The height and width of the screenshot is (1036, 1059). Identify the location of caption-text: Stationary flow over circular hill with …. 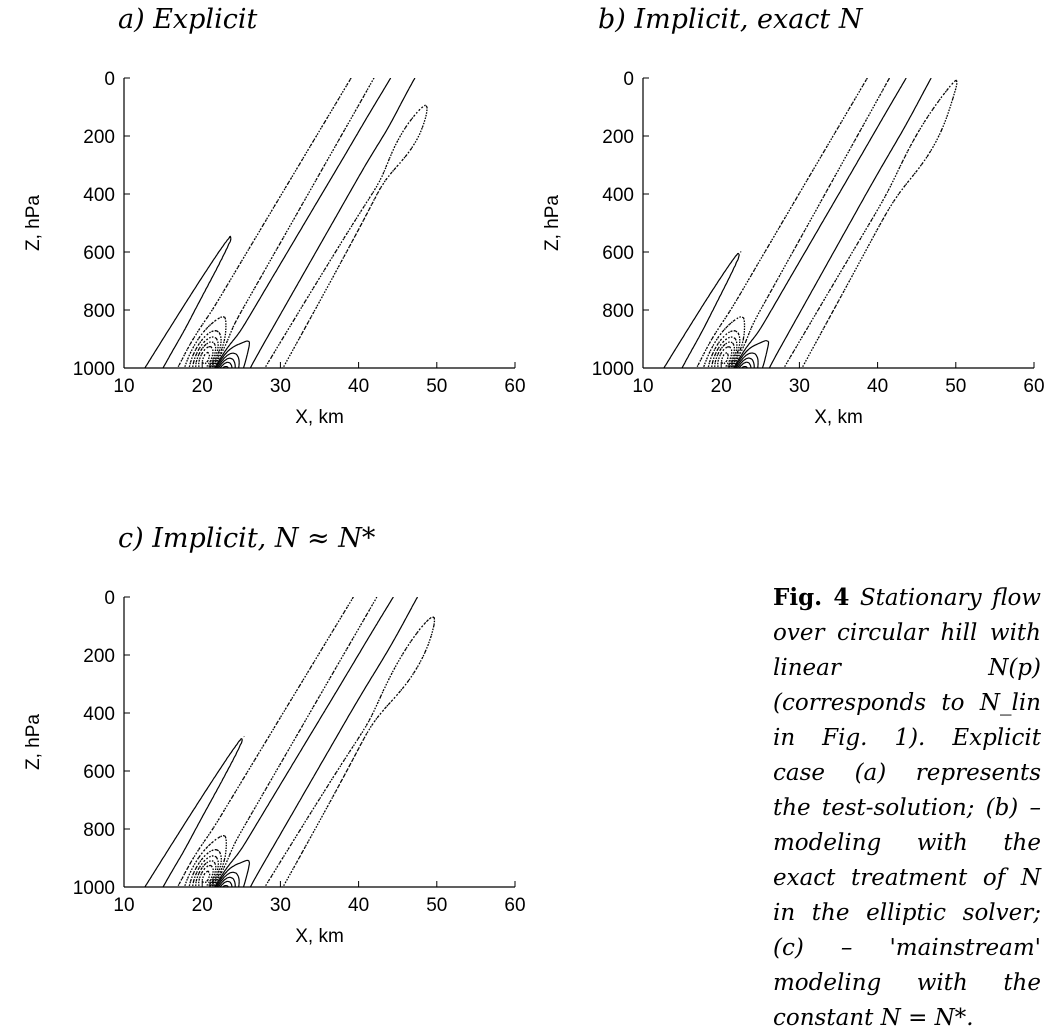
(907, 808).